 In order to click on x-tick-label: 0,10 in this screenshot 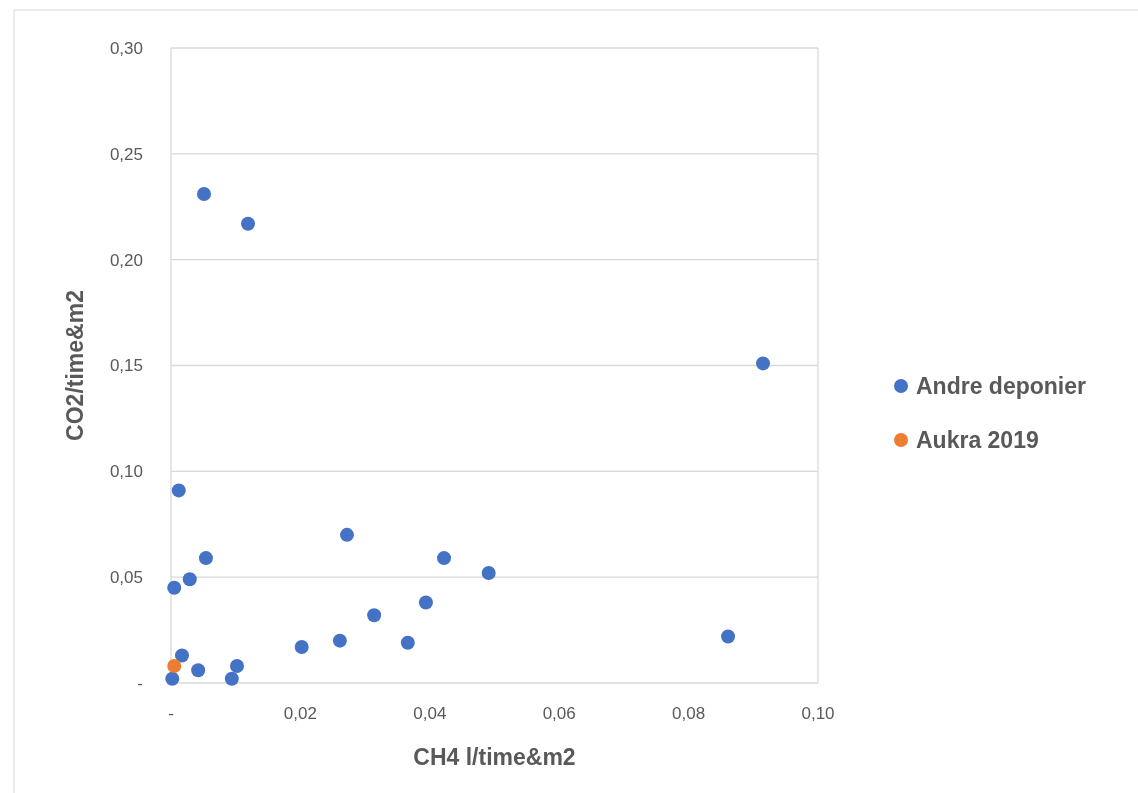, I will do `click(818, 713)`.